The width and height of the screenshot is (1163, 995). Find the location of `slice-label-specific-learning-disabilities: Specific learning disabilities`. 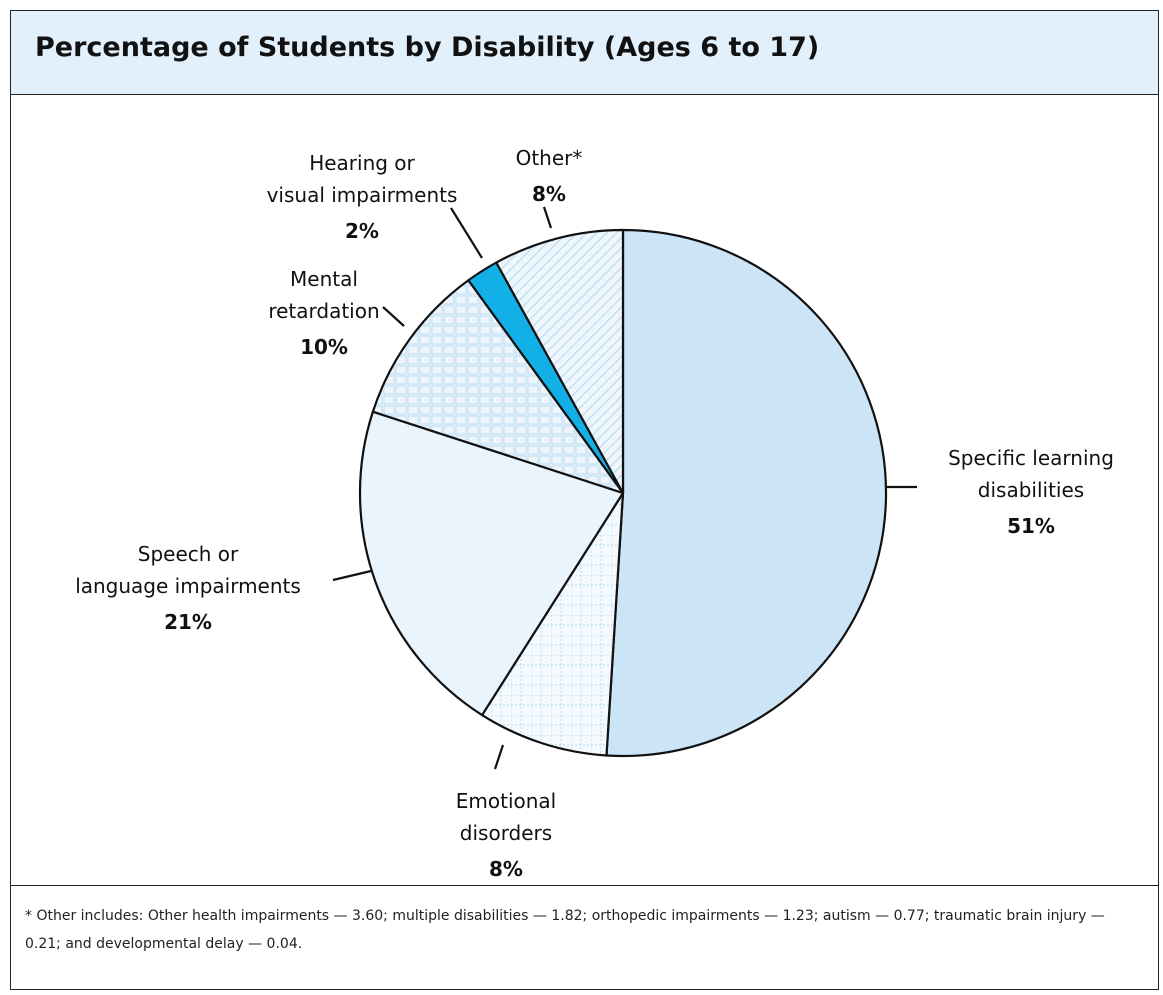

slice-label-specific-learning-disabilities: Specific learning disabilities is located at coordinates (1031, 474).